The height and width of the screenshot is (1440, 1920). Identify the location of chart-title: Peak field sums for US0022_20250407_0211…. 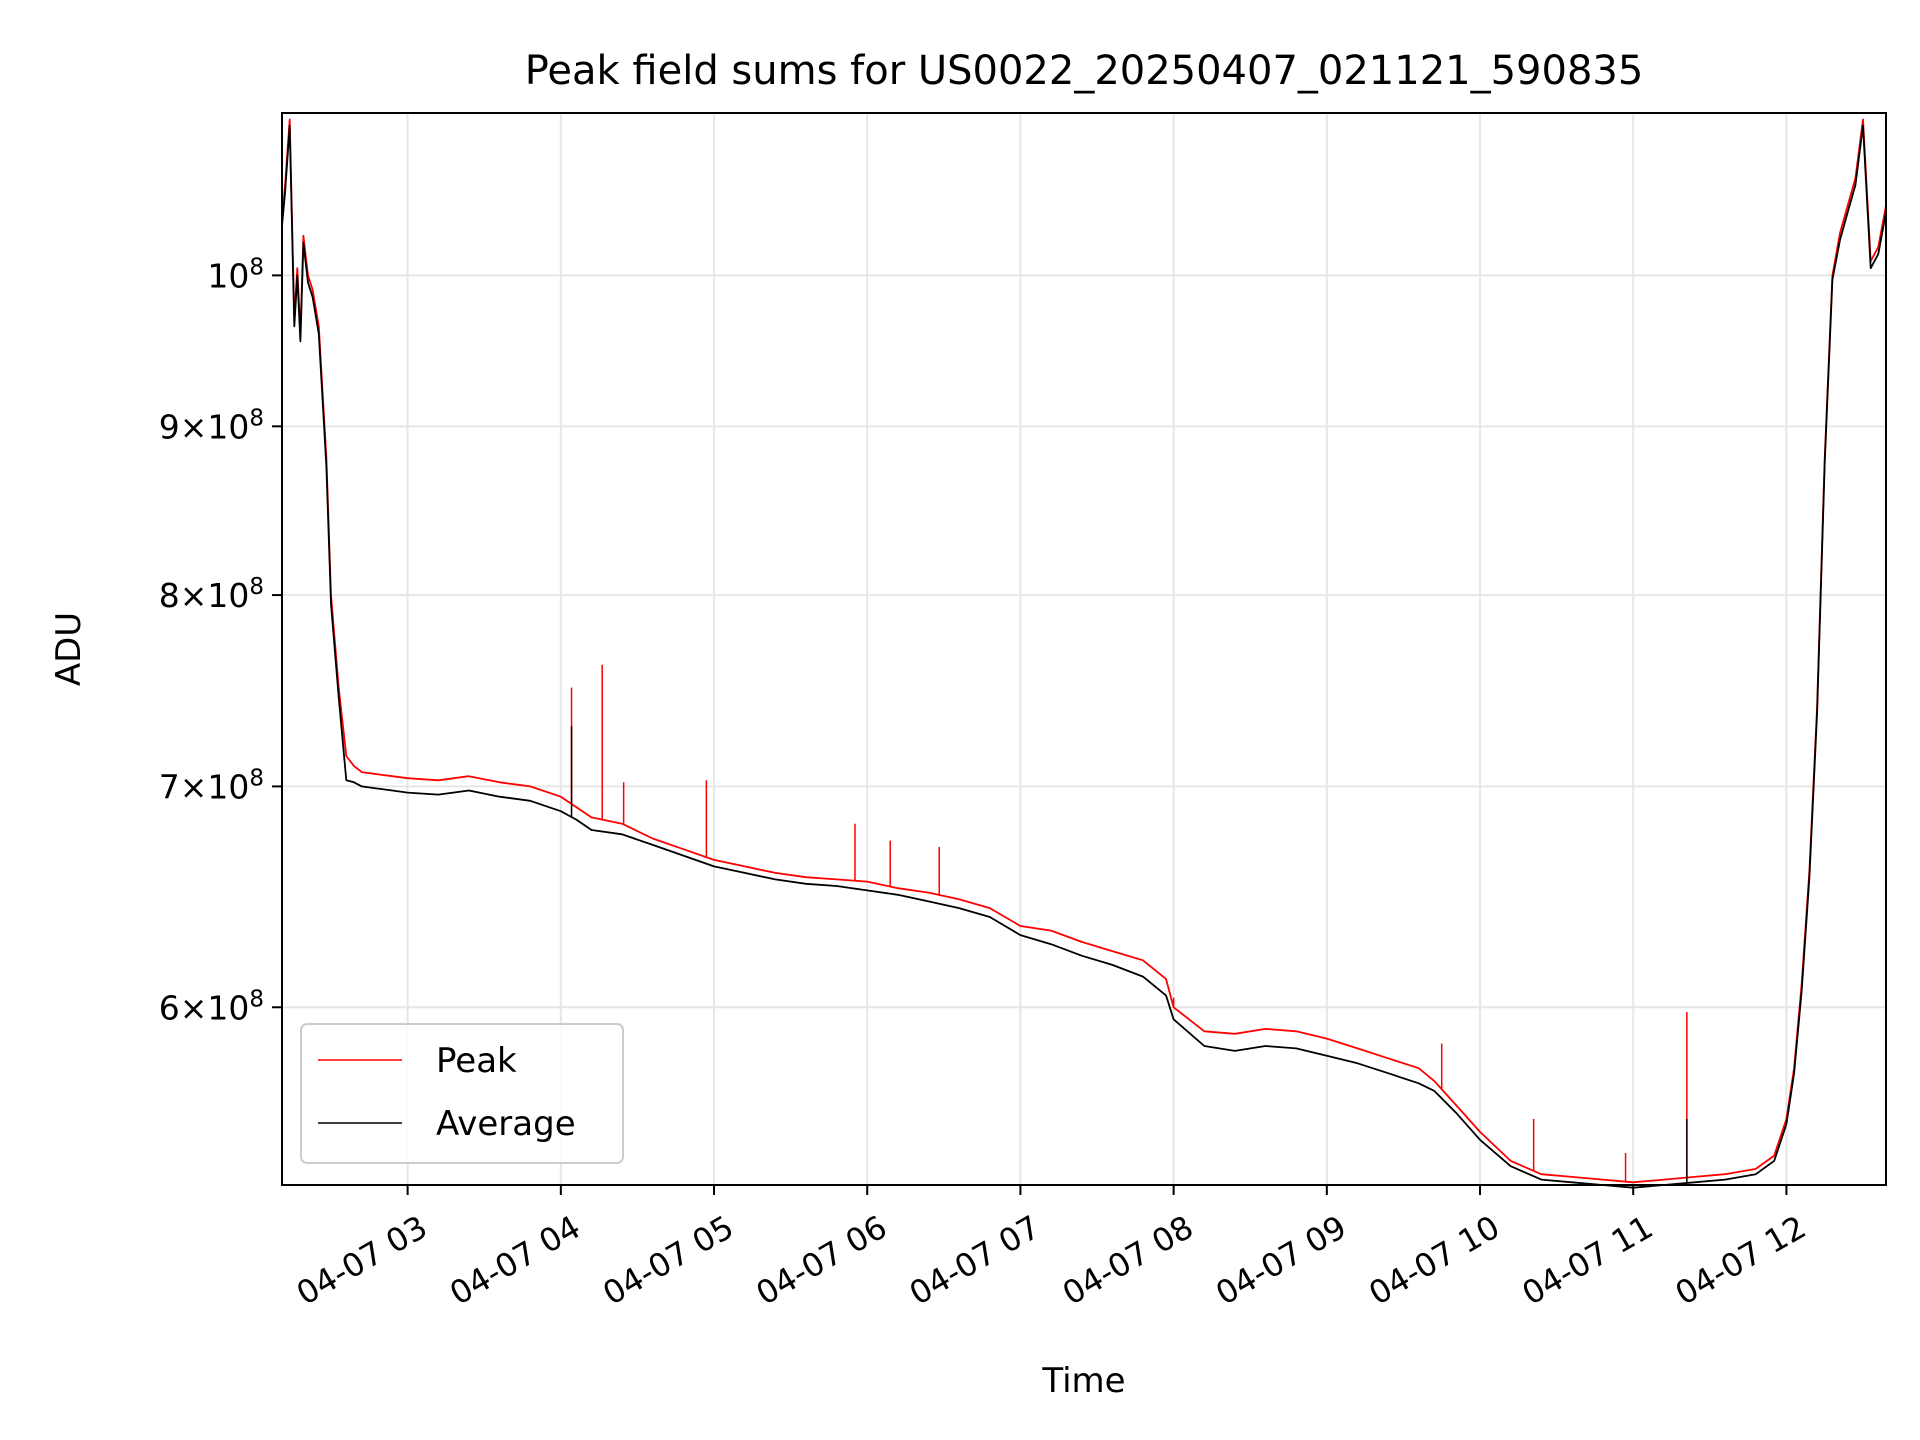
(1084, 71).